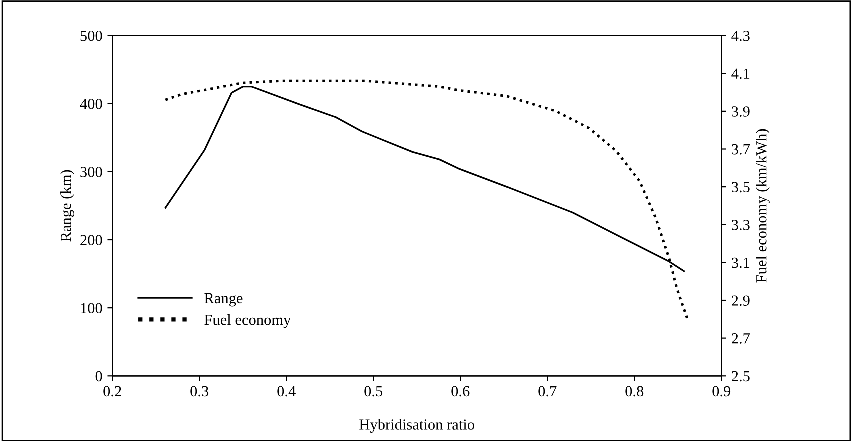 This screenshot has width=853, height=442. I want to click on y-tick-label: 300, so click(91, 172).